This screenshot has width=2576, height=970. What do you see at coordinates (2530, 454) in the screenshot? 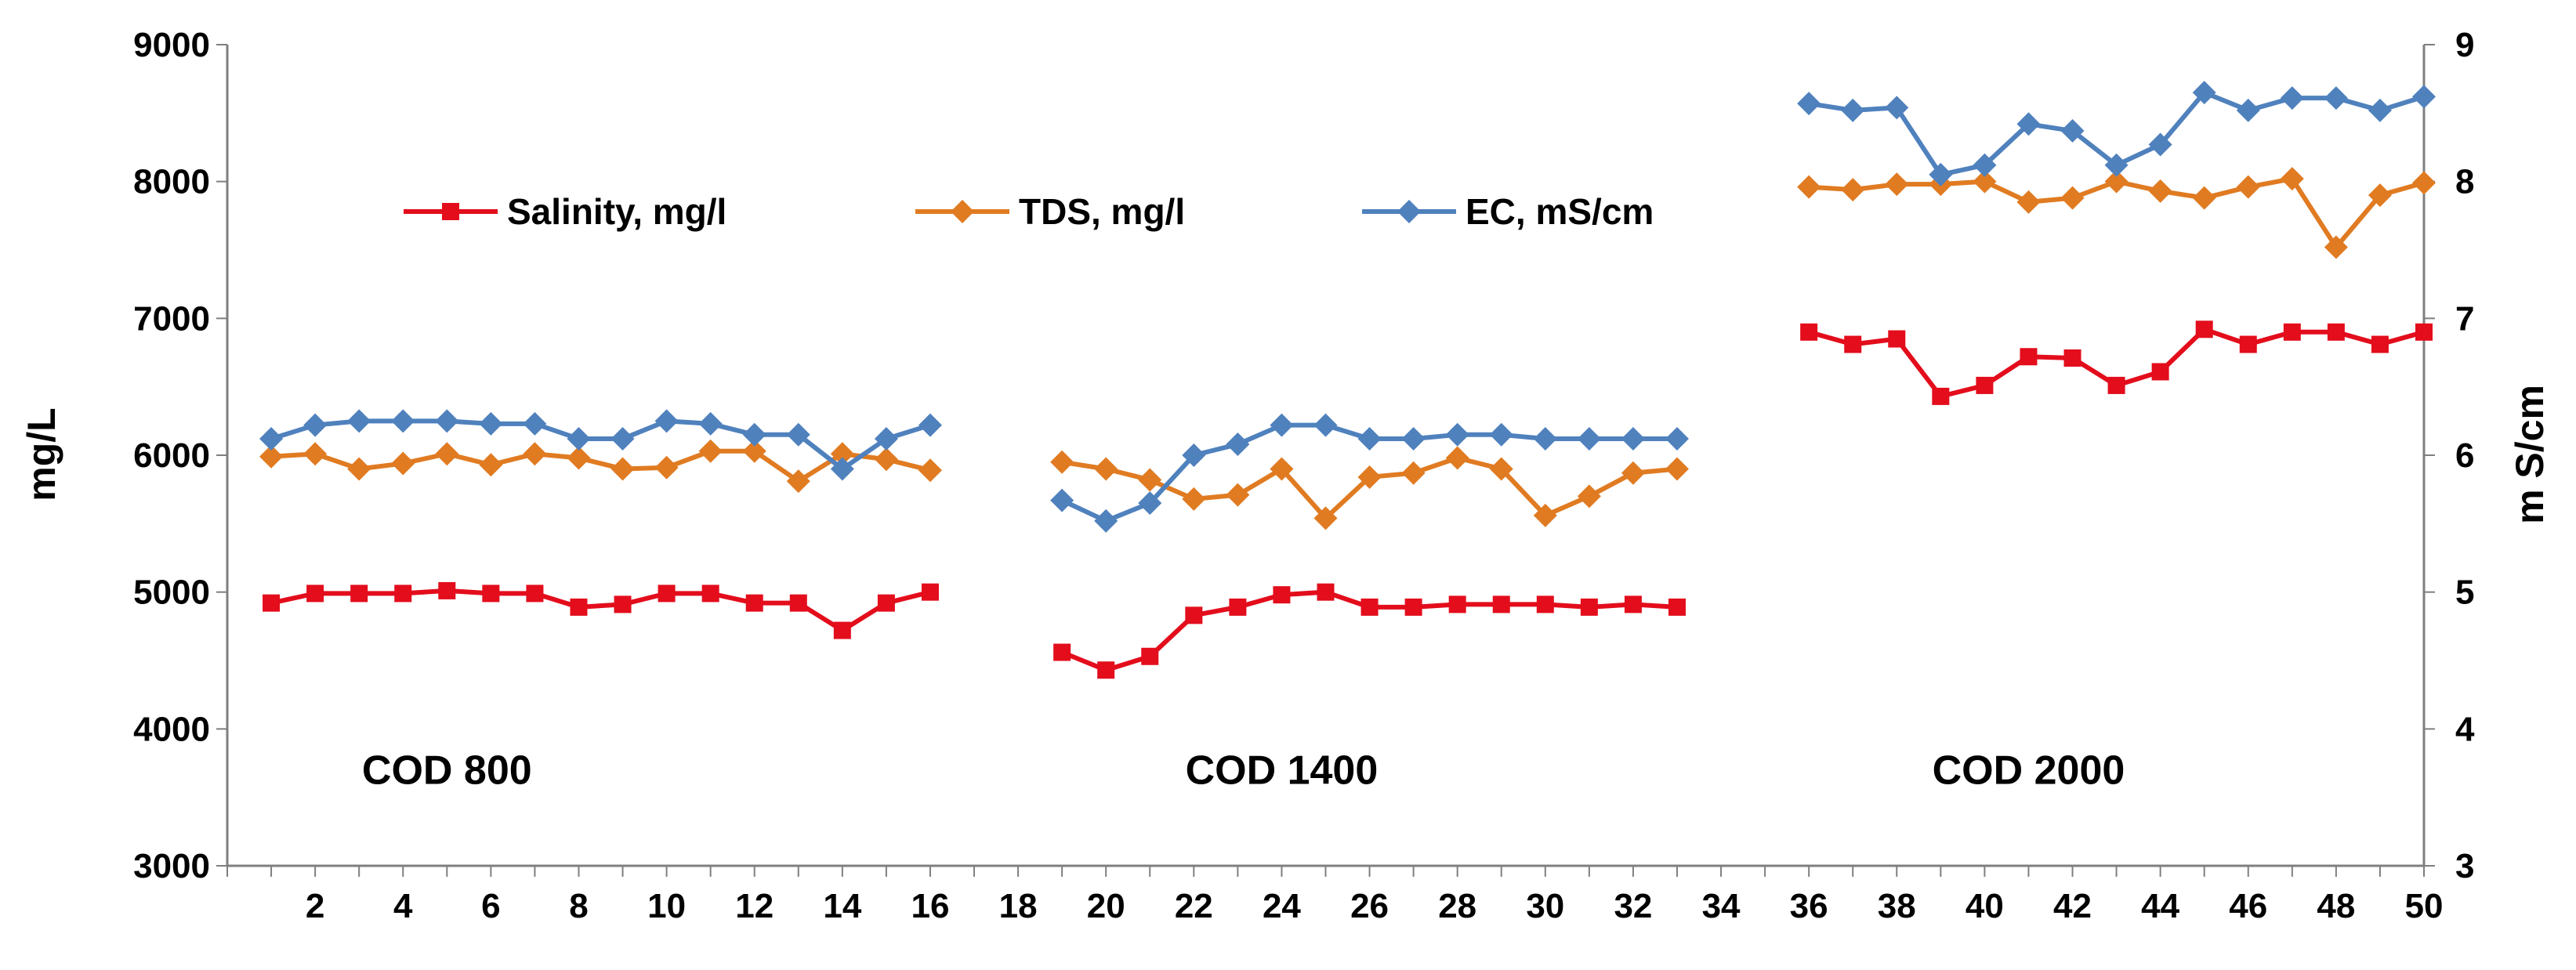
I see `right-y-axis-title: m S/cm` at bounding box center [2530, 454].